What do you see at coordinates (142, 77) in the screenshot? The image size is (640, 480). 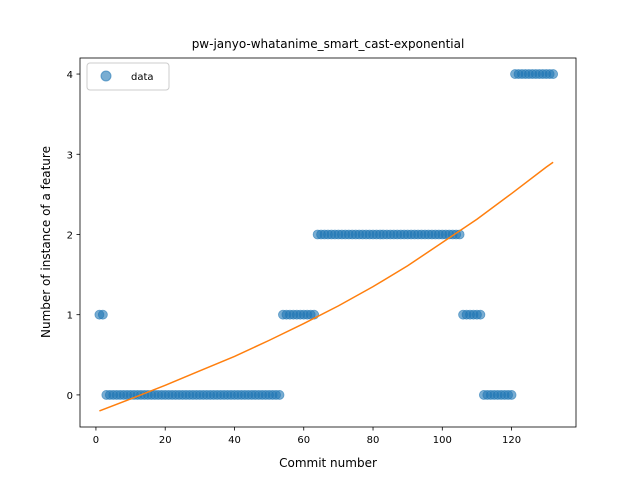 I see `legend-entry-data: data` at bounding box center [142, 77].